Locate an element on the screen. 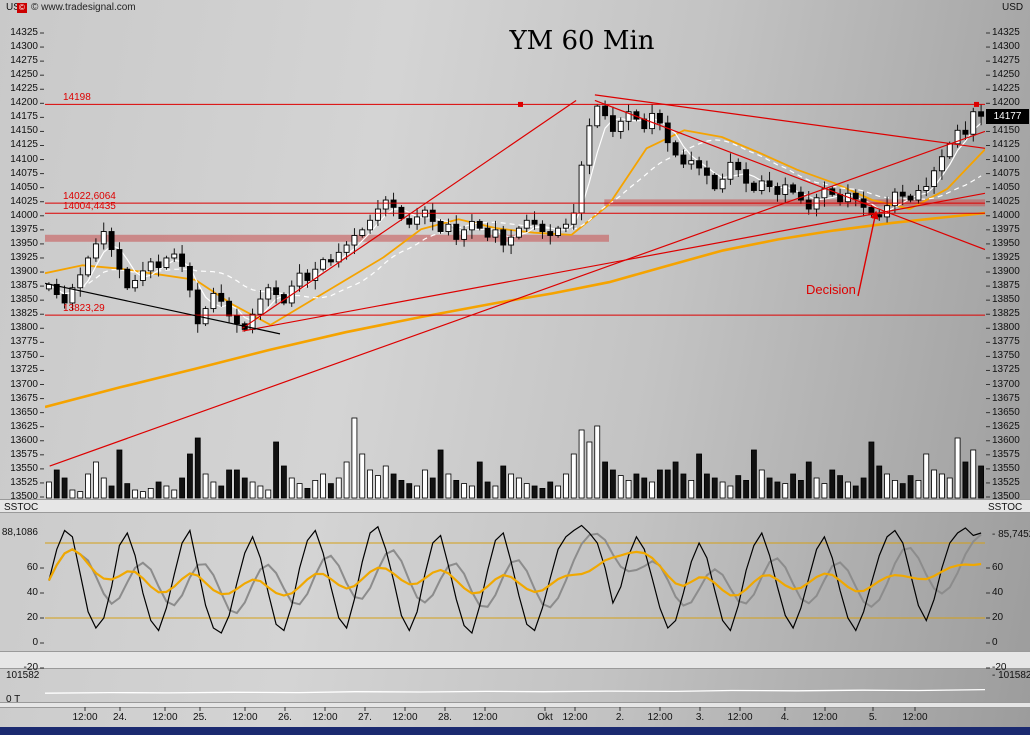 The width and height of the screenshot is (1030, 735). decision-arrow is located at coordinates (868, 253).